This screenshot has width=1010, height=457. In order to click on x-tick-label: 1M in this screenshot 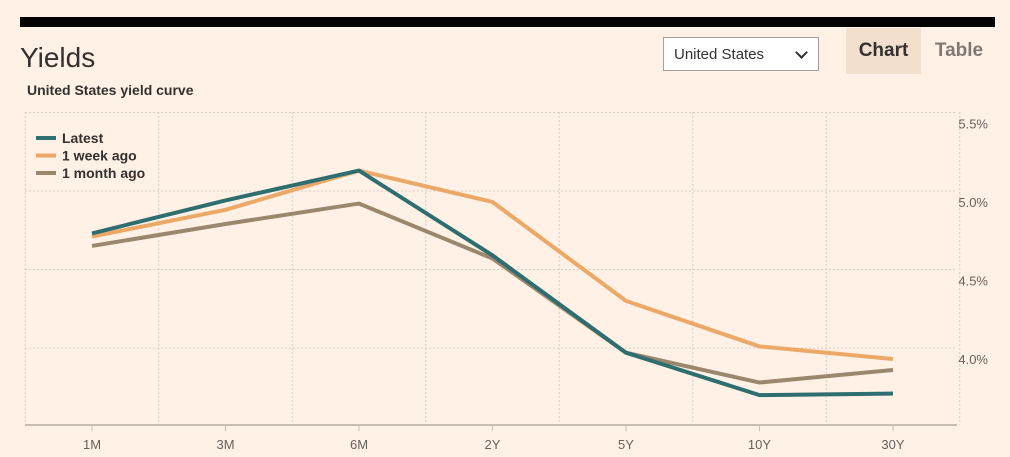, I will do `click(92, 444)`.